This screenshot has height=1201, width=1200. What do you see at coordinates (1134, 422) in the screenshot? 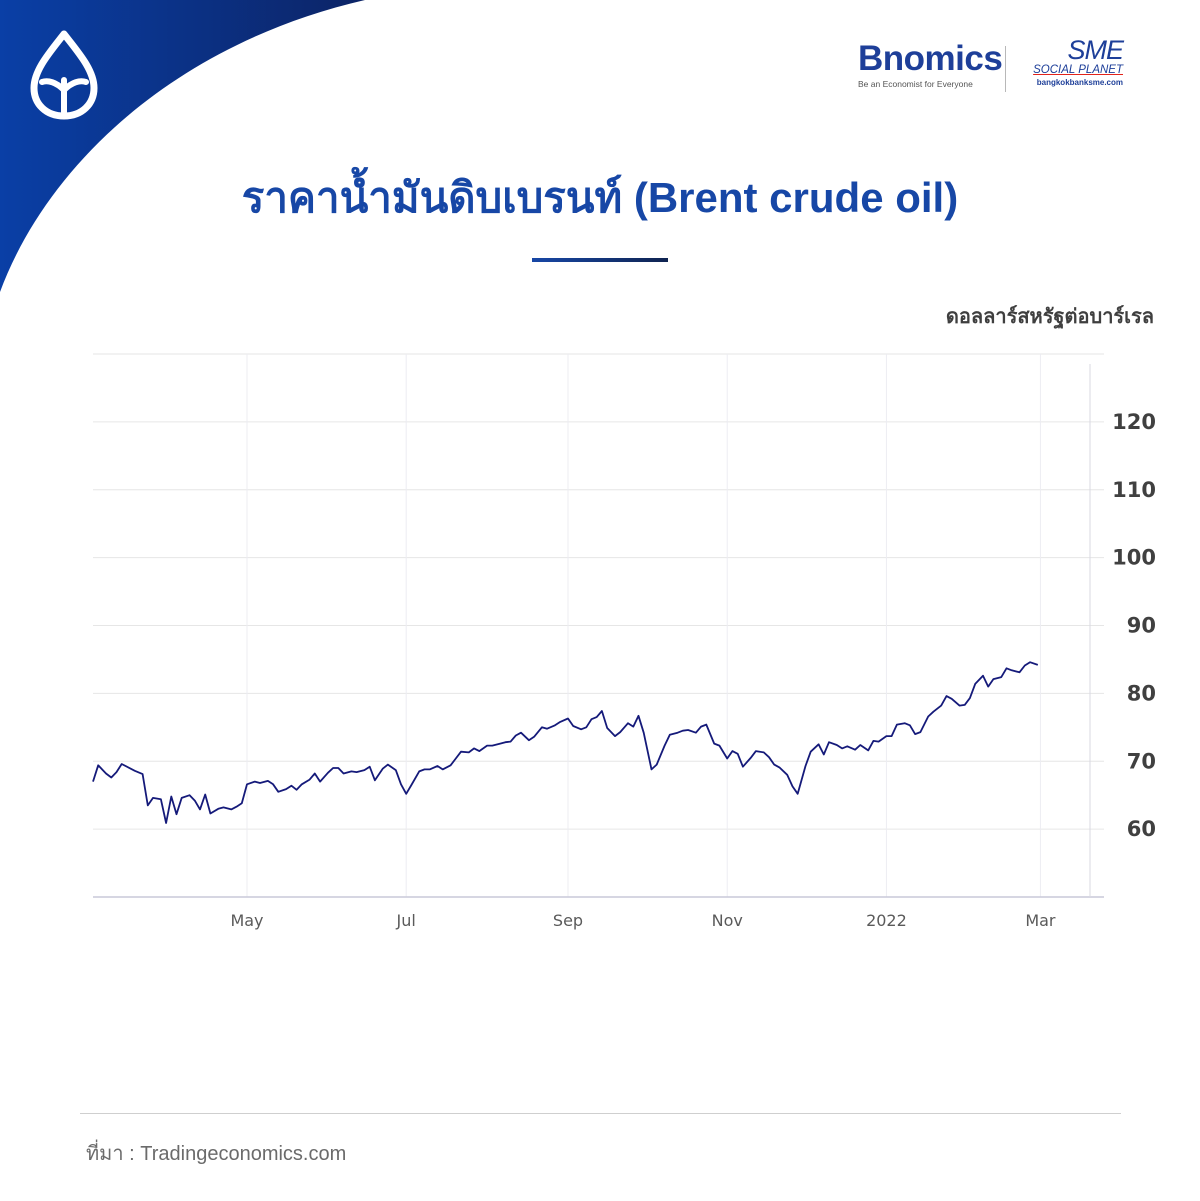
I see `y-tick-label: 120` at bounding box center [1134, 422].